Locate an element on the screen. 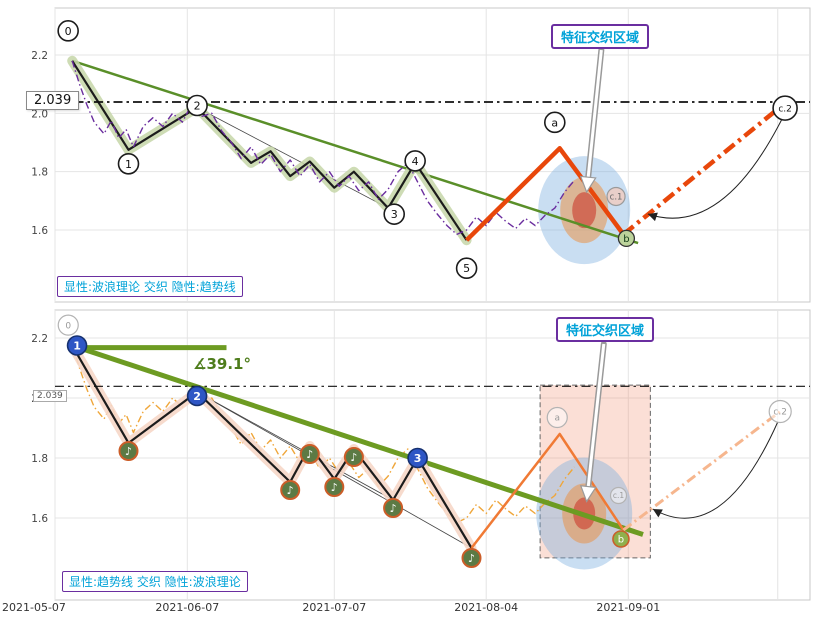 The image size is (816, 617). x-tick-label: 2021-05-07 is located at coordinates (34, 607).